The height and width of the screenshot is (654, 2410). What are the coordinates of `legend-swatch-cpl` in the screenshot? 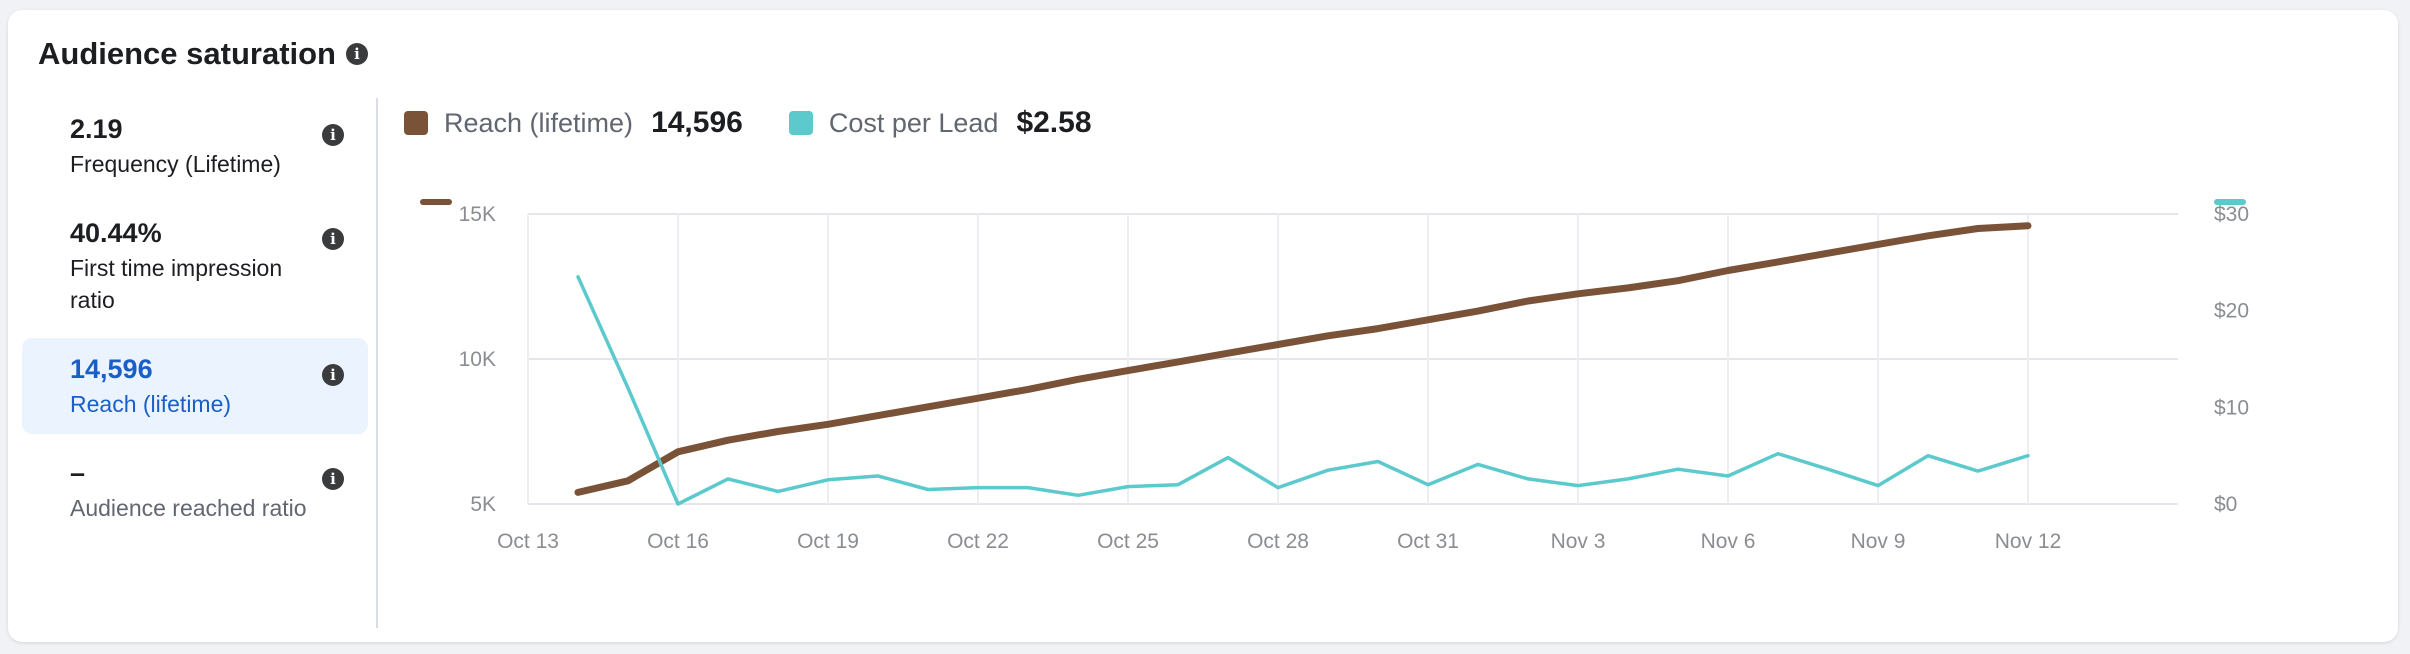 It's located at (800, 123).